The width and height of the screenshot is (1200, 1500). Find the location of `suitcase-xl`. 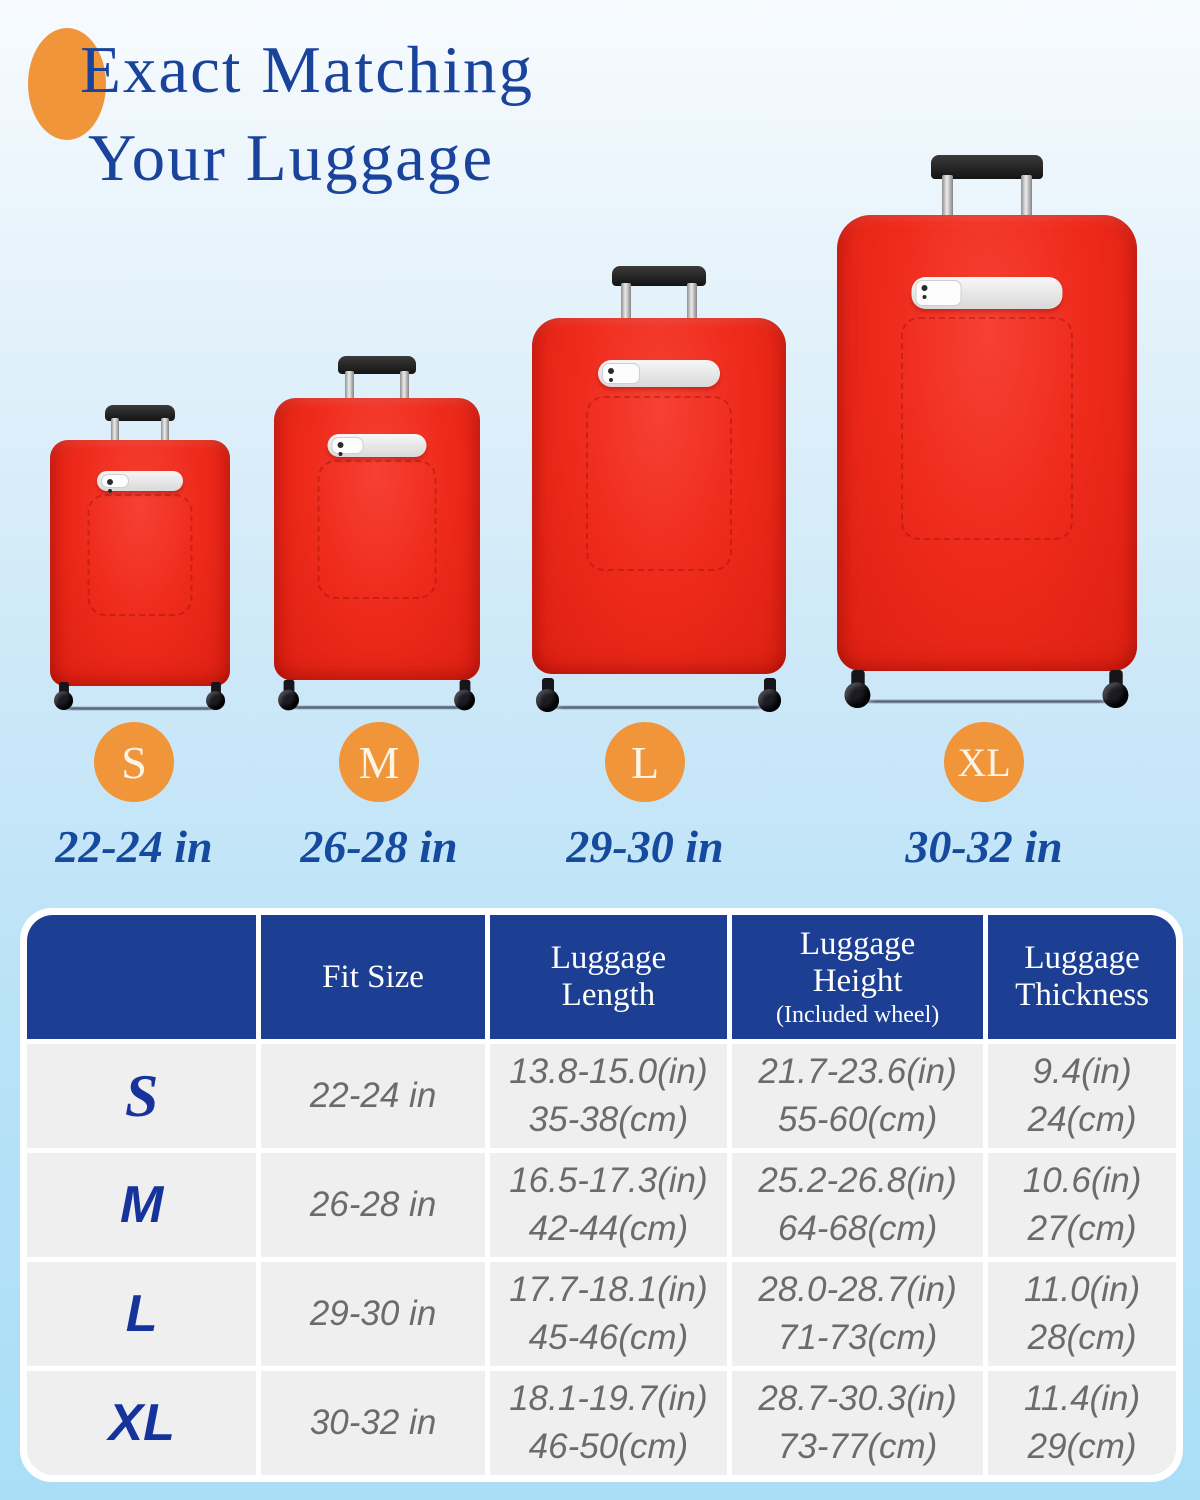

suitcase-xl is located at coordinates (987, 432).